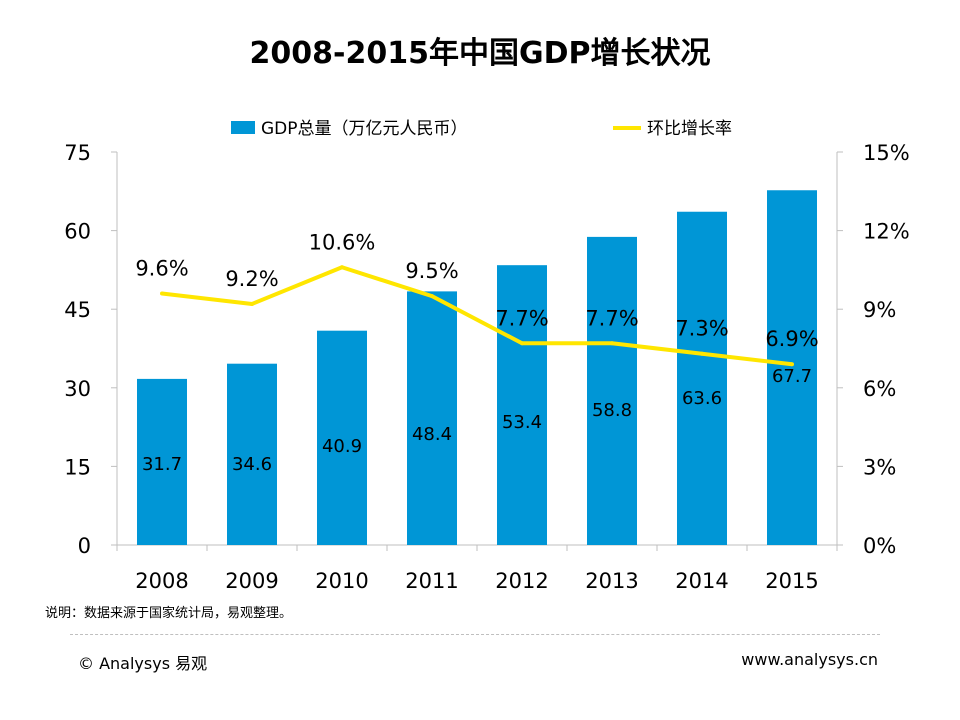 This screenshot has width=960, height=720. What do you see at coordinates (702, 398) in the screenshot?
I see `bar-value-label: 63.6` at bounding box center [702, 398].